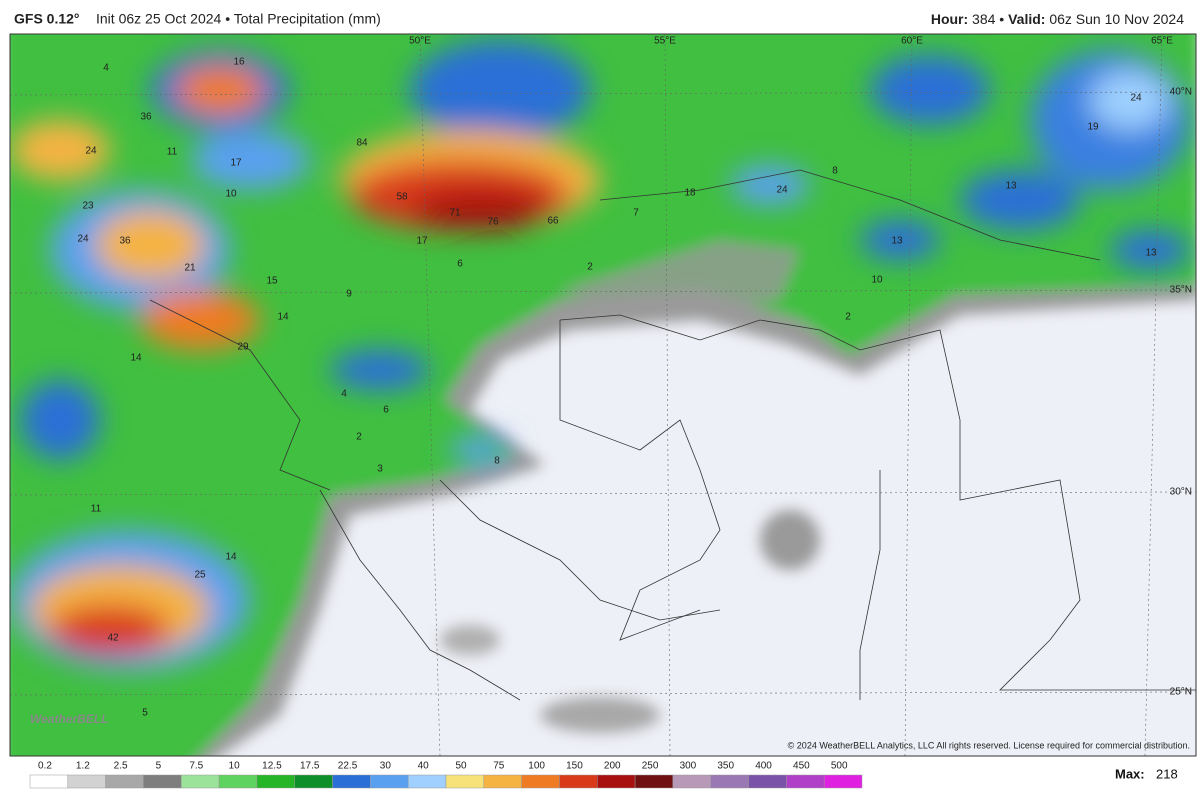  I want to click on colorbar-label: 12.5, so click(272, 766).